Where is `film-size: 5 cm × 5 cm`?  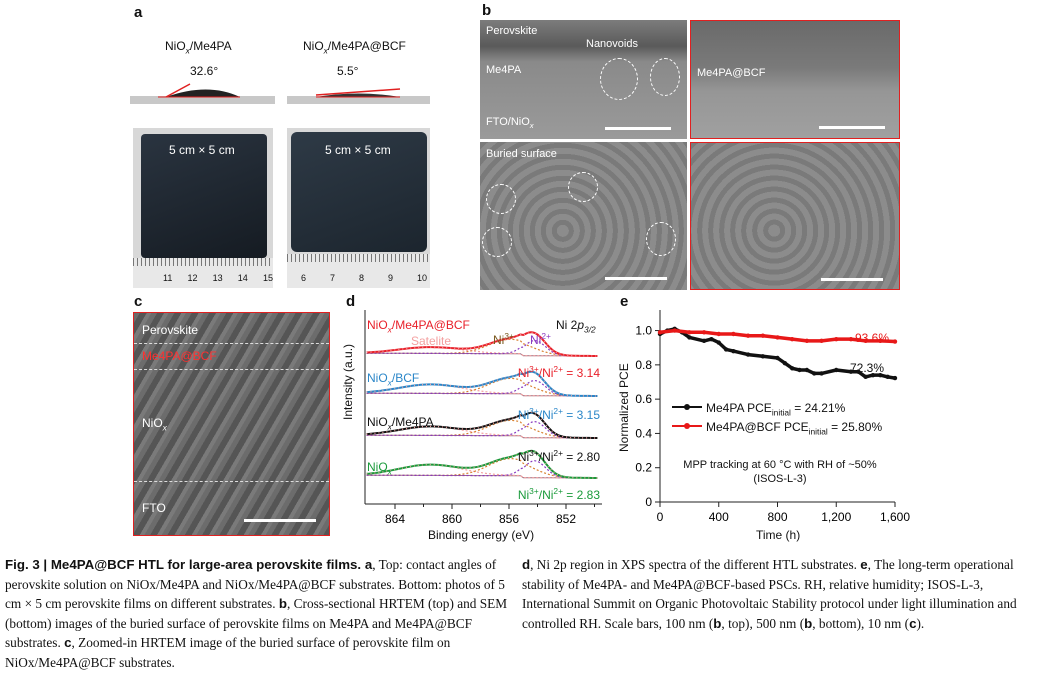
film-size: 5 cm × 5 cm is located at coordinates (358, 150).